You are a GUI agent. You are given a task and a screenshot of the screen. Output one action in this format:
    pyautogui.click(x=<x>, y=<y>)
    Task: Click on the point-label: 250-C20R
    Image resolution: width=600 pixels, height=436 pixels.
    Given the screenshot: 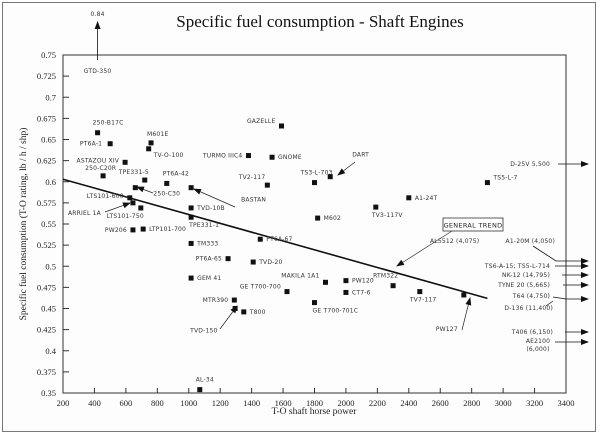 What is the action you would take?
    pyautogui.click(x=100, y=168)
    